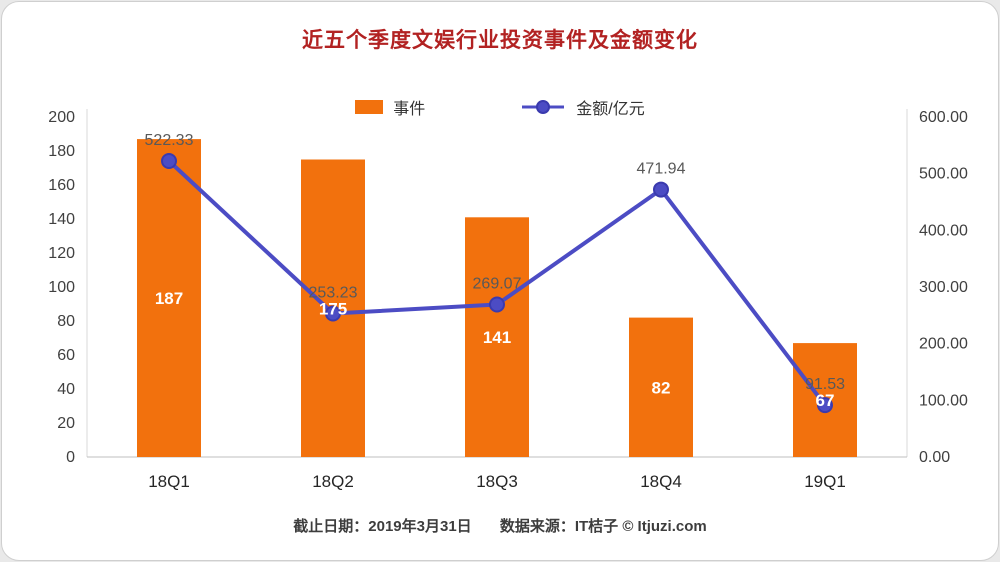 Image resolution: width=1000 pixels, height=562 pixels. I want to click on amount-label: 91.53, so click(825, 384).